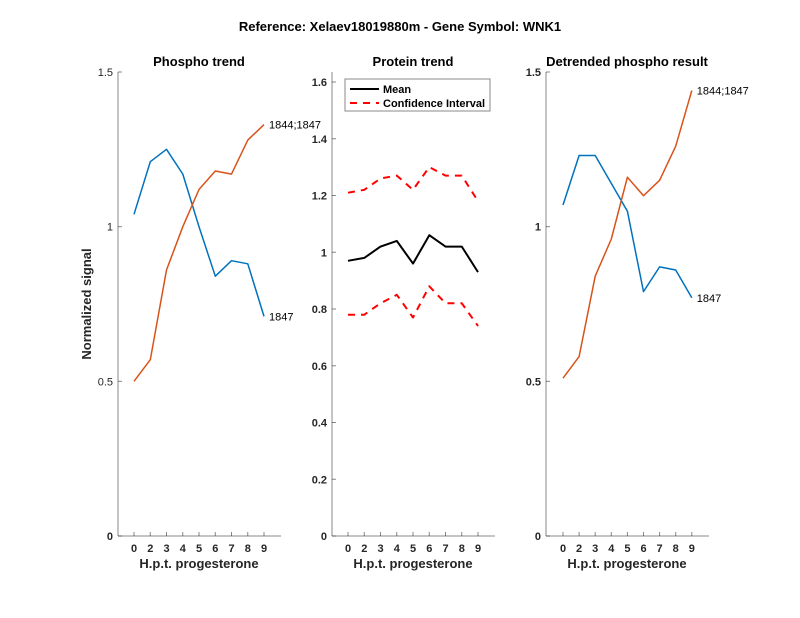  What do you see at coordinates (319, 367) in the screenshot?
I see `y-tick-label: 0.6` at bounding box center [319, 367].